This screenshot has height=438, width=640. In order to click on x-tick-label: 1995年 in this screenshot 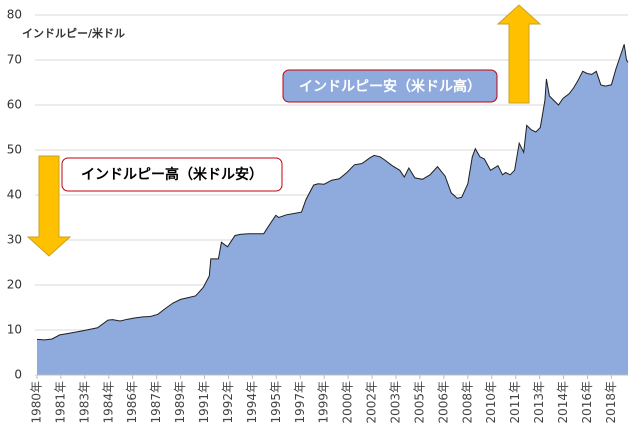, I will do `click(276, 402)`.